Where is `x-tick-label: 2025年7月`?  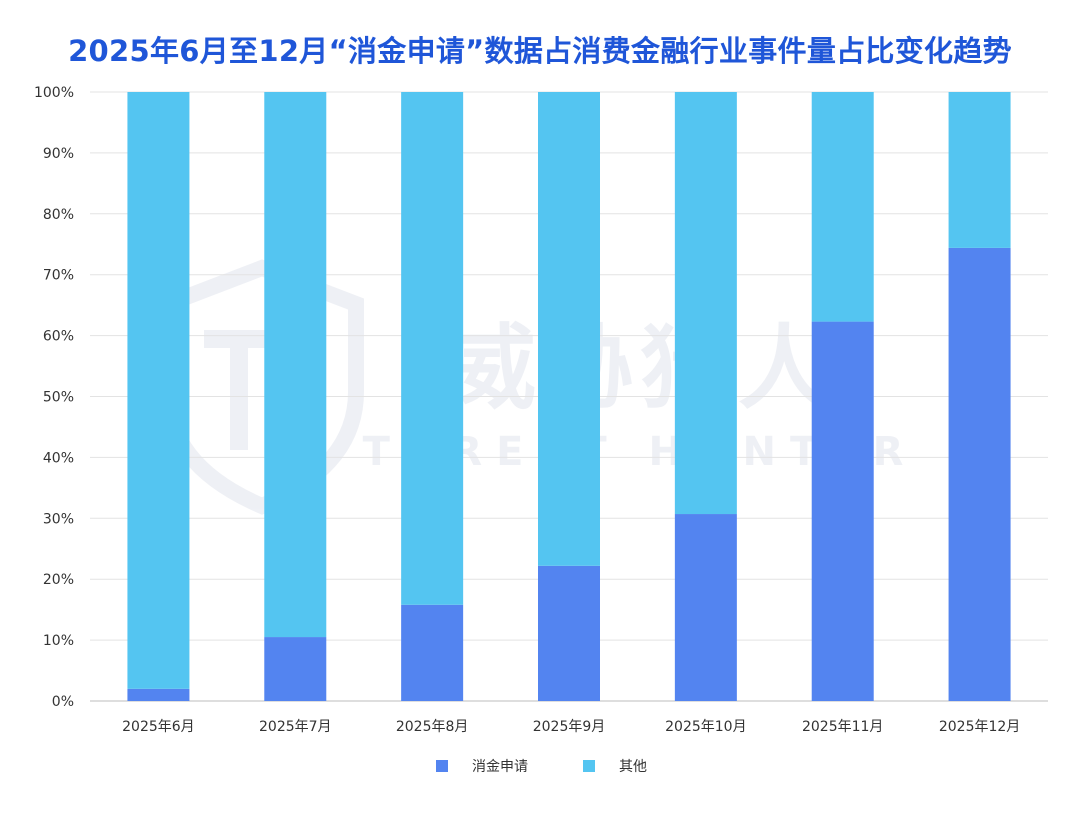
x-tick-label: 2025年7月 is located at coordinates (295, 727).